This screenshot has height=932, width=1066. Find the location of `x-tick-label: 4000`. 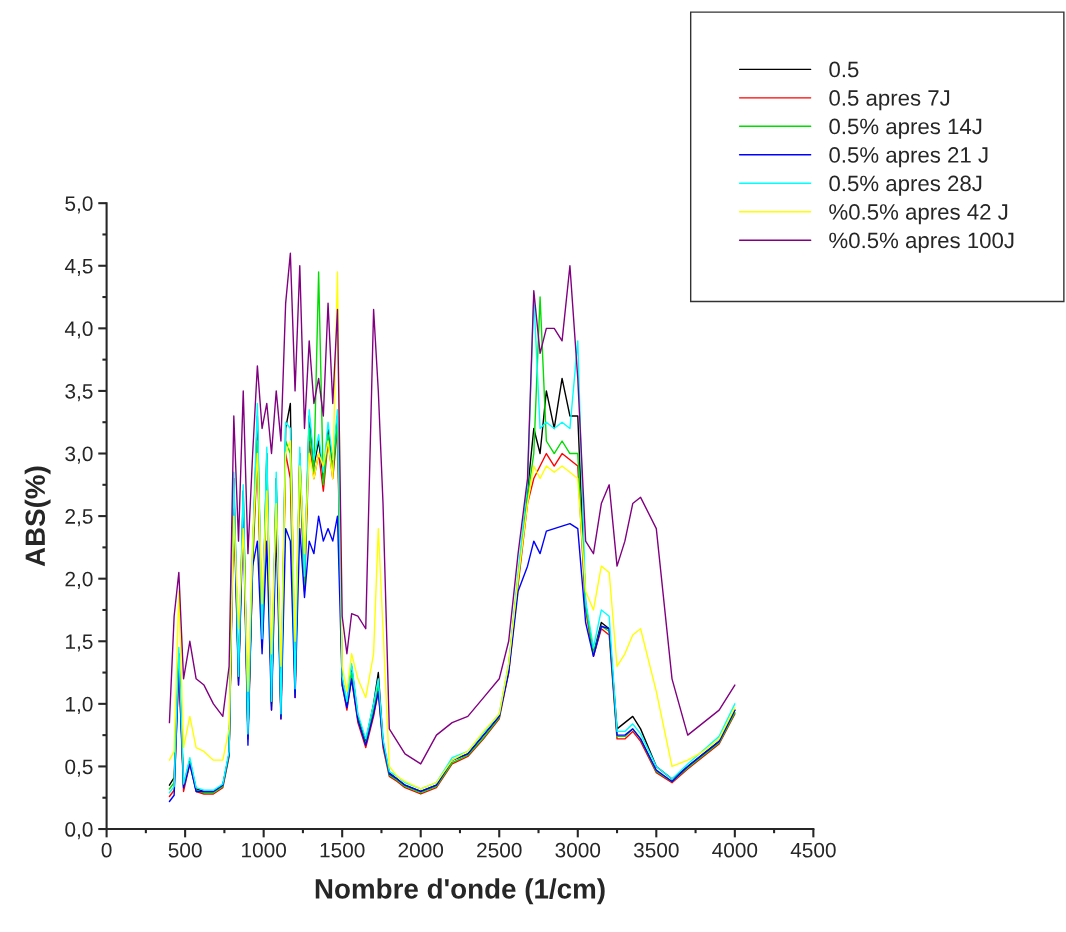

x-tick-label: 4000 is located at coordinates (735, 850).